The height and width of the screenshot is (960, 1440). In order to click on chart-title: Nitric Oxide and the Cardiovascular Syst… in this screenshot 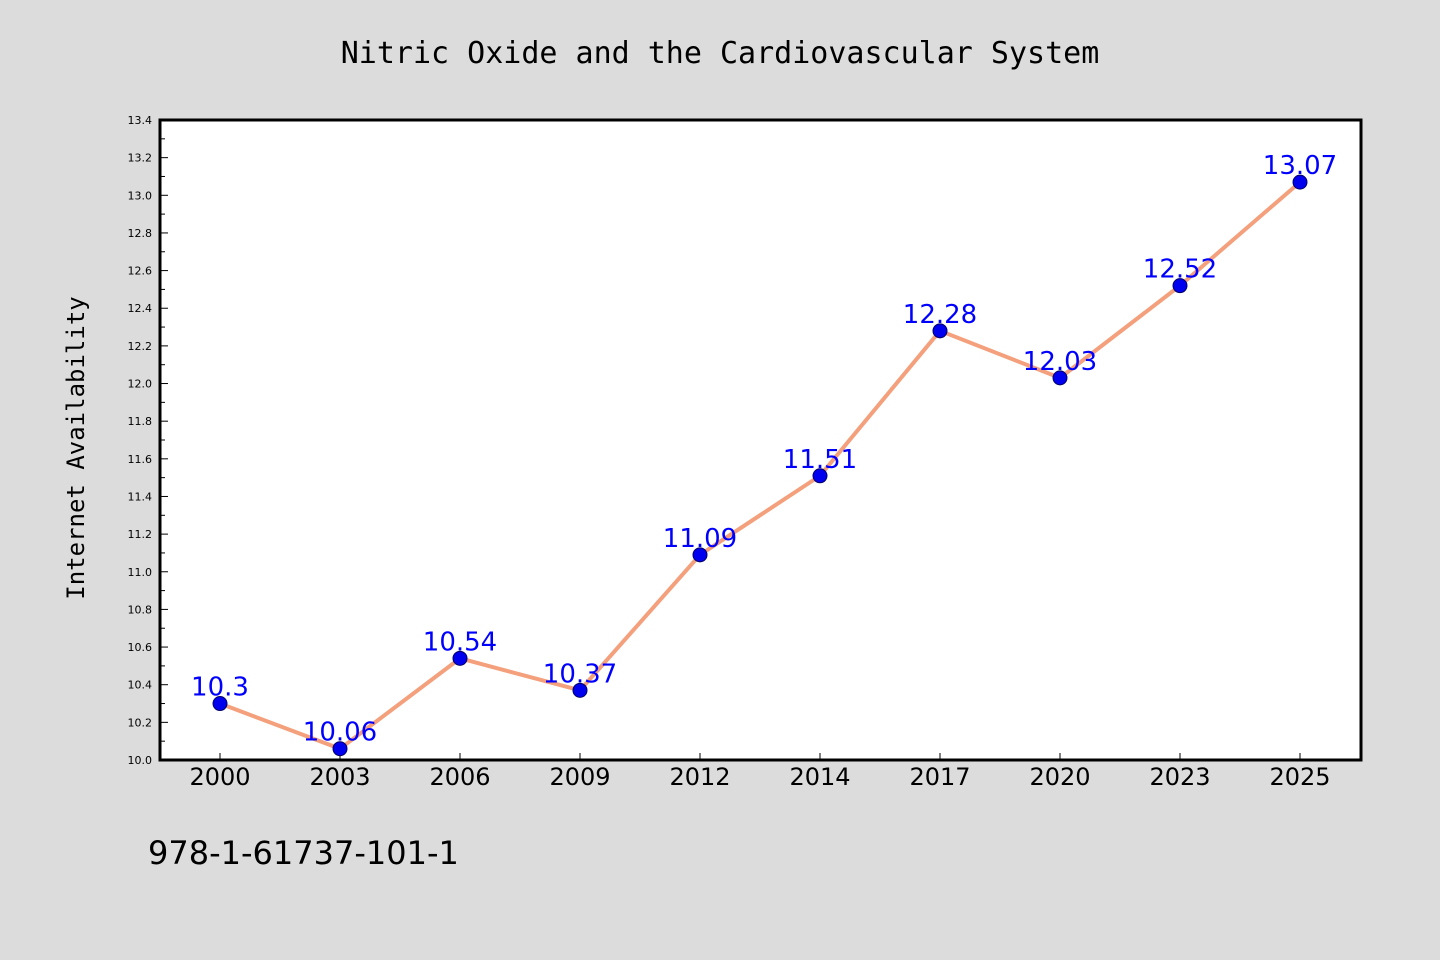, I will do `click(720, 53)`.